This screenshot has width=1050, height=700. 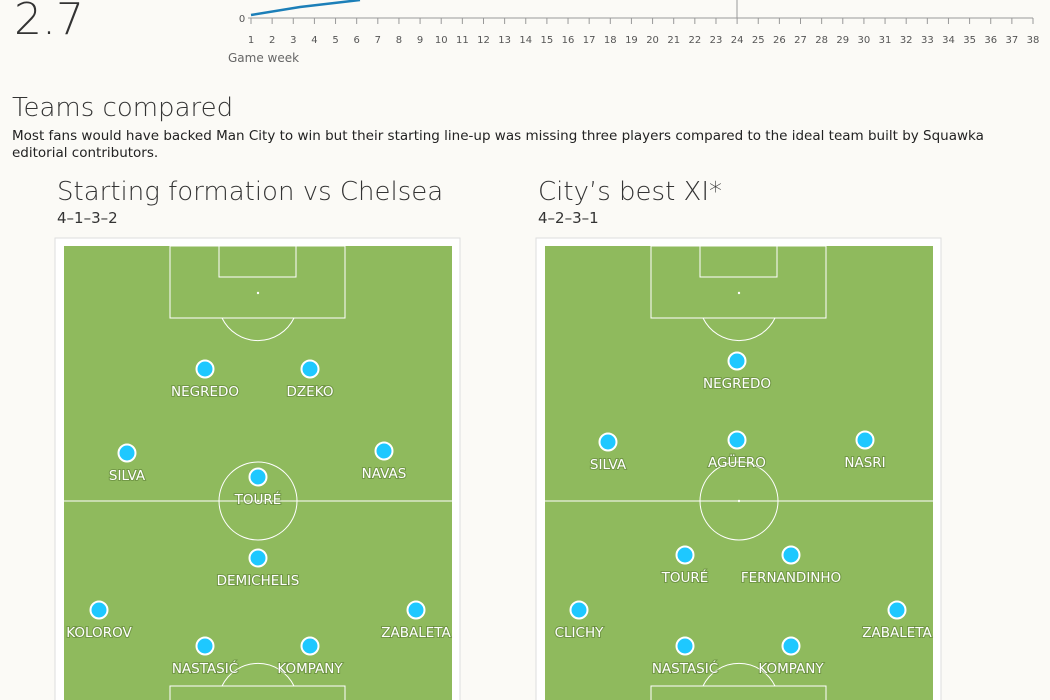 I want to click on formation-shape: 4–1–3–2, so click(x=87, y=218).